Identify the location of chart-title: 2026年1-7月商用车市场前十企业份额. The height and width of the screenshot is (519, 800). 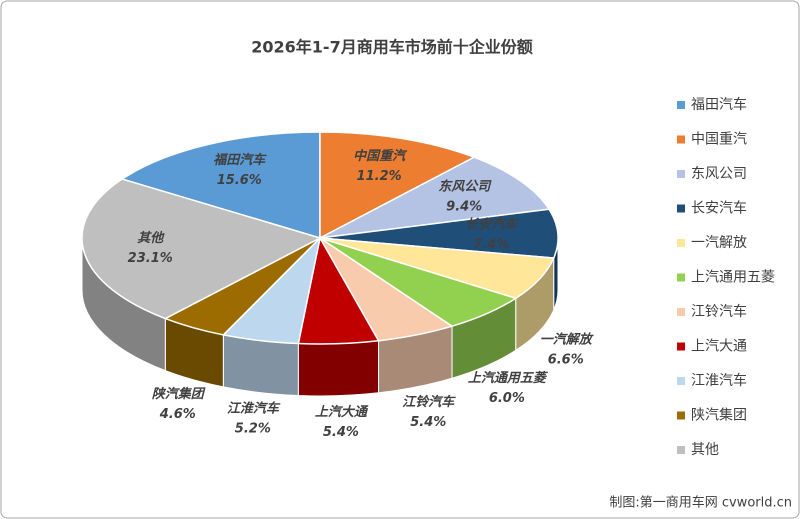
(391, 47).